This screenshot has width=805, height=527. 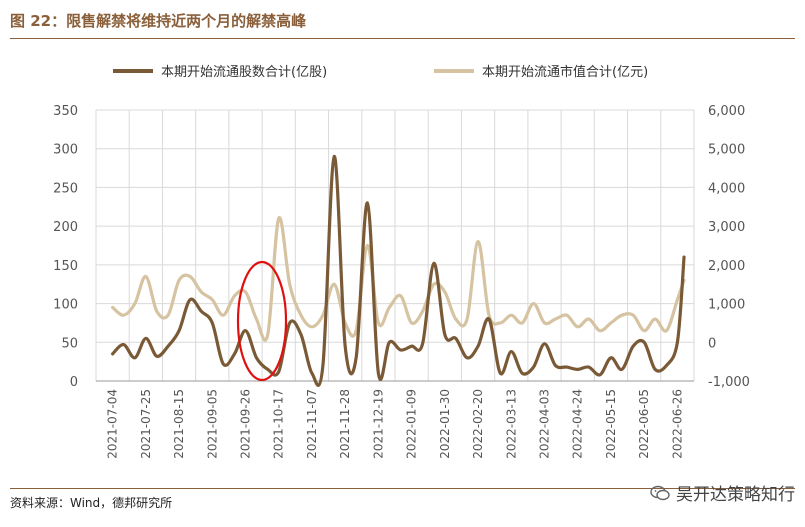 What do you see at coordinates (402, 38) in the screenshot?
I see `title-rule` at bounding box center [402, 38].